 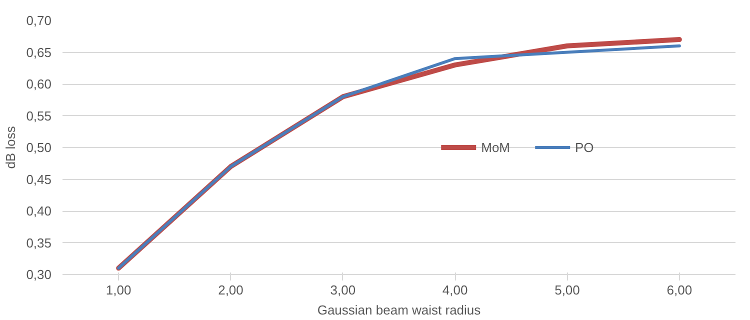 What do you see at coordinates (39, 116) in the screenshot?
I see `y-tick-label: 0,55` at bounding box center [39, 116].